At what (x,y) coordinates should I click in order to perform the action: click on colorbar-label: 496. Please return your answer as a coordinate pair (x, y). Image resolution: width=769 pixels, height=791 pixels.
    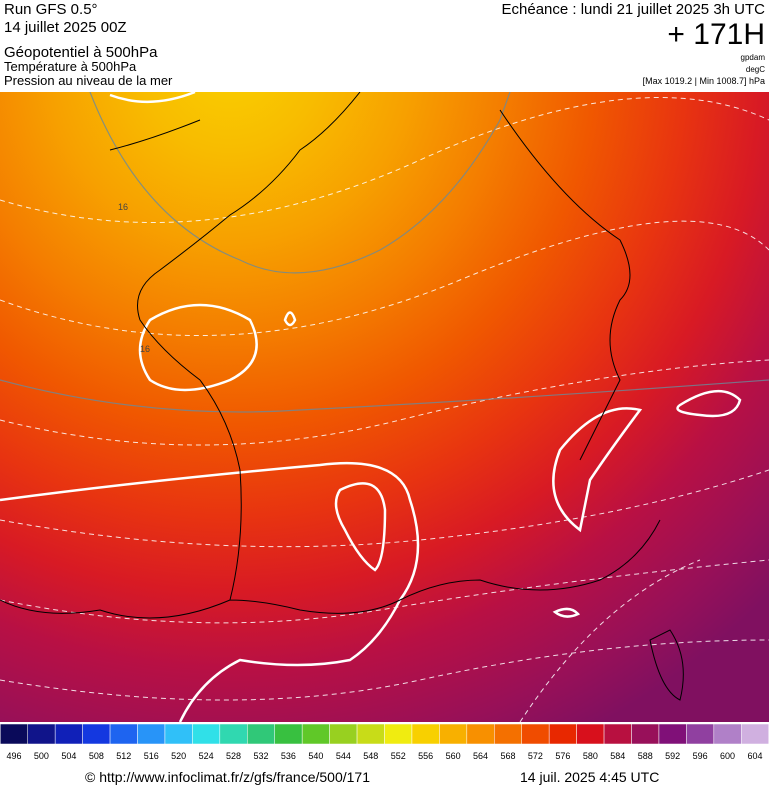
    Looking at the image, I should click on (13, 756).